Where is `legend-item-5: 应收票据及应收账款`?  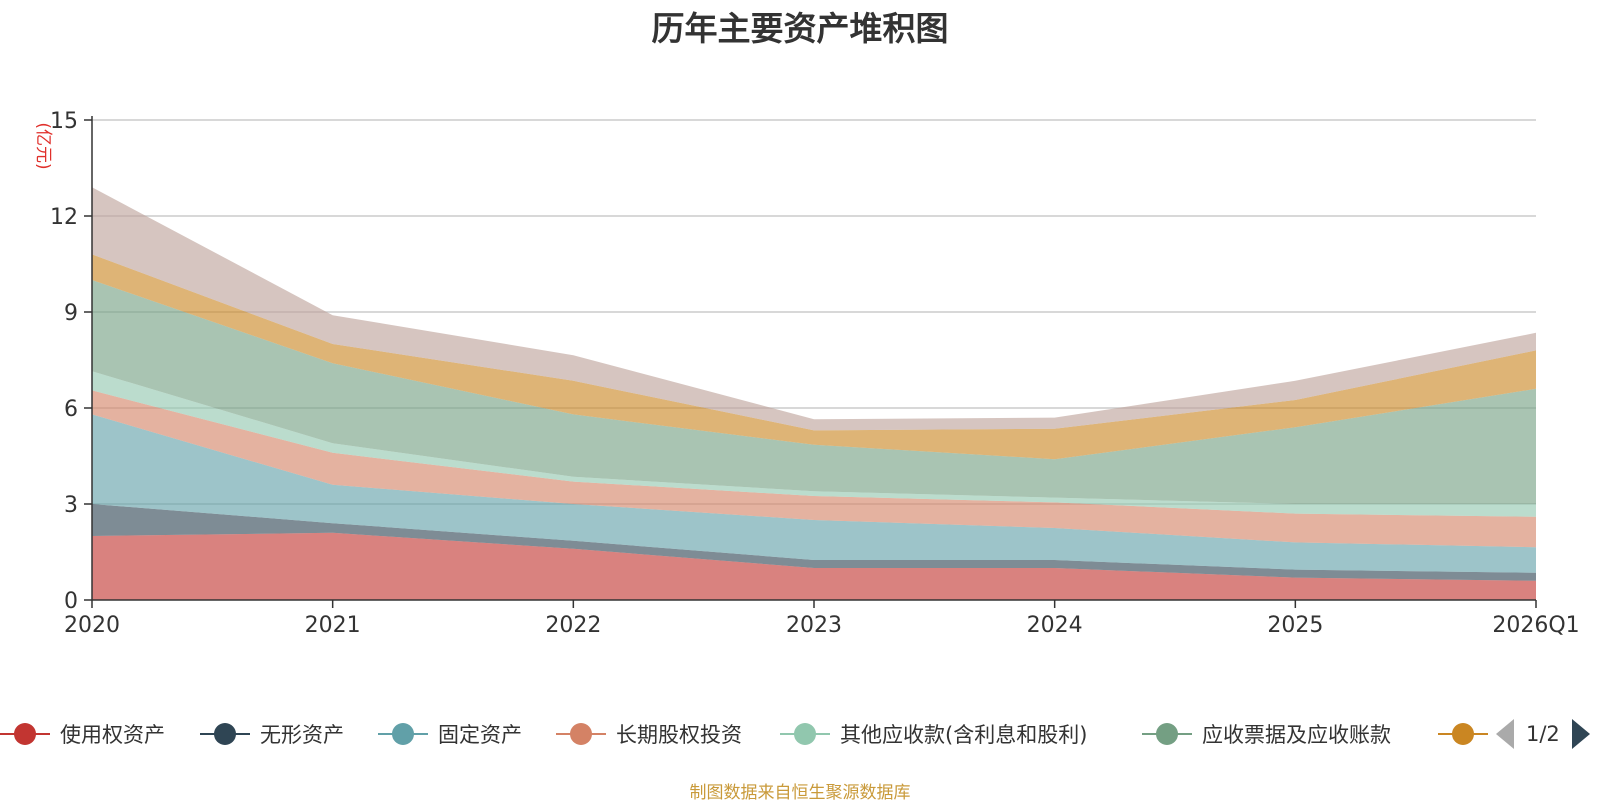
legend-item-5: 应收票据及应收账款 is located at coordinates (1266, 734).